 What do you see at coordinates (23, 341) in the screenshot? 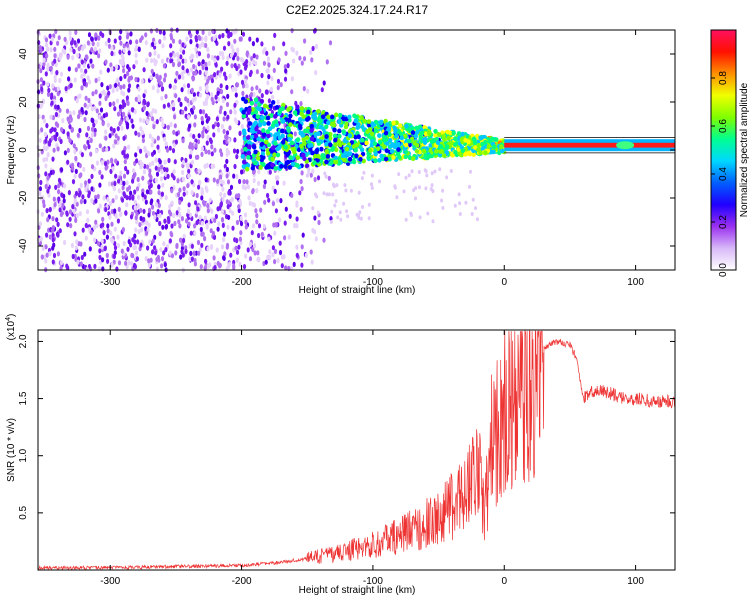
I see `y-tick-label: 2.0` at bounding box center [23, 341].